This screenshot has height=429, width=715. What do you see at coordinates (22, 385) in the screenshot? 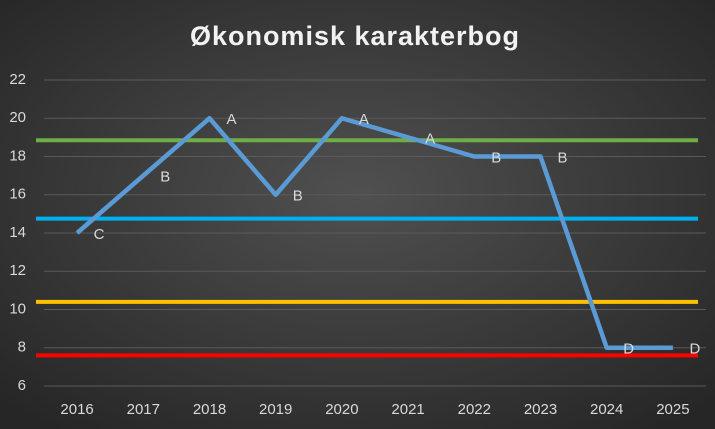
I see `y-tick-label: 6` at bounding box center [22, 385].